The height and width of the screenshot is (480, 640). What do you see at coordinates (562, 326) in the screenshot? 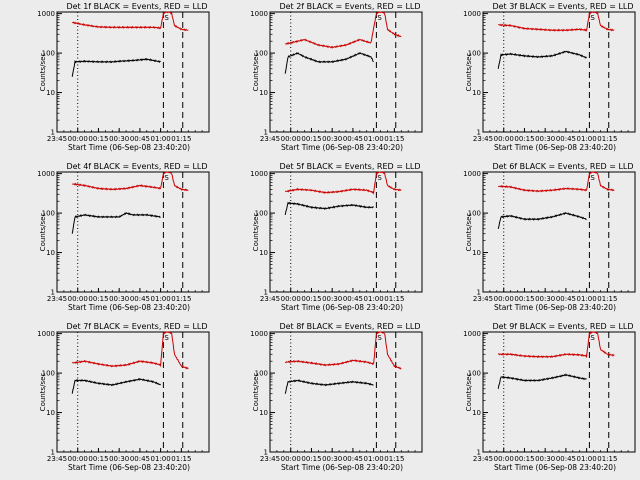
I see `chart-title: Det 9f BLACK = Events, RED = LLD` at bounding box center [562, 326].